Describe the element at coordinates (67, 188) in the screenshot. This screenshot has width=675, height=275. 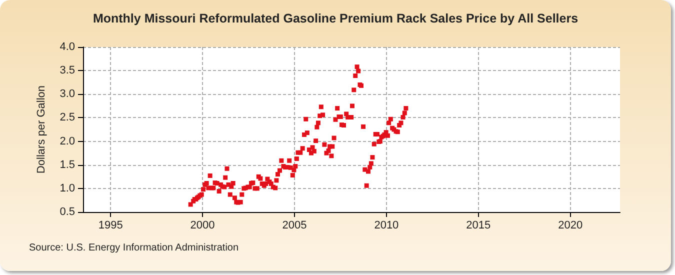
I see `y-tick-label: 1.0` at that location.